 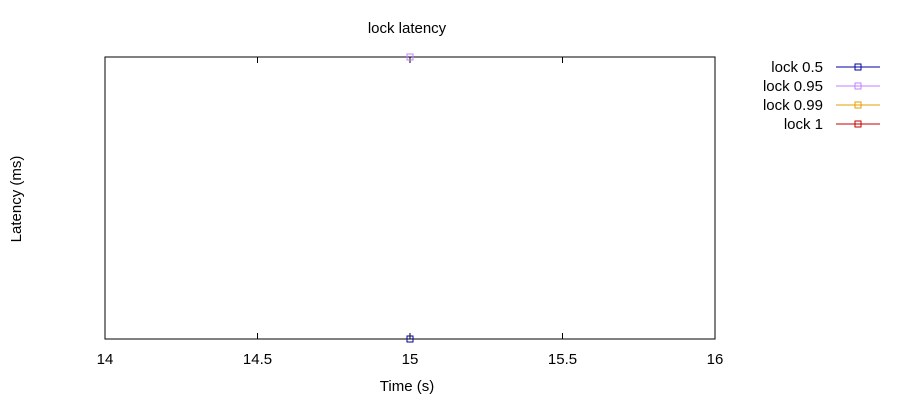 I want to click on legend-label: lock 0.5, so click(x=797, y=67).